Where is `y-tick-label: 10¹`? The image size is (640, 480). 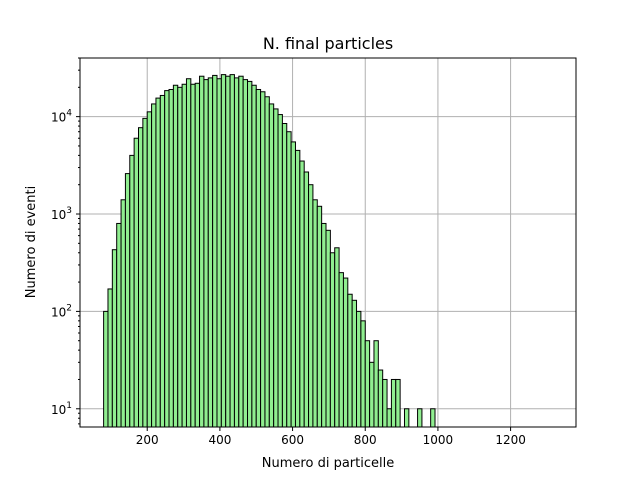 y-tick-label: 10¹ is located at coordinates (61, 409).